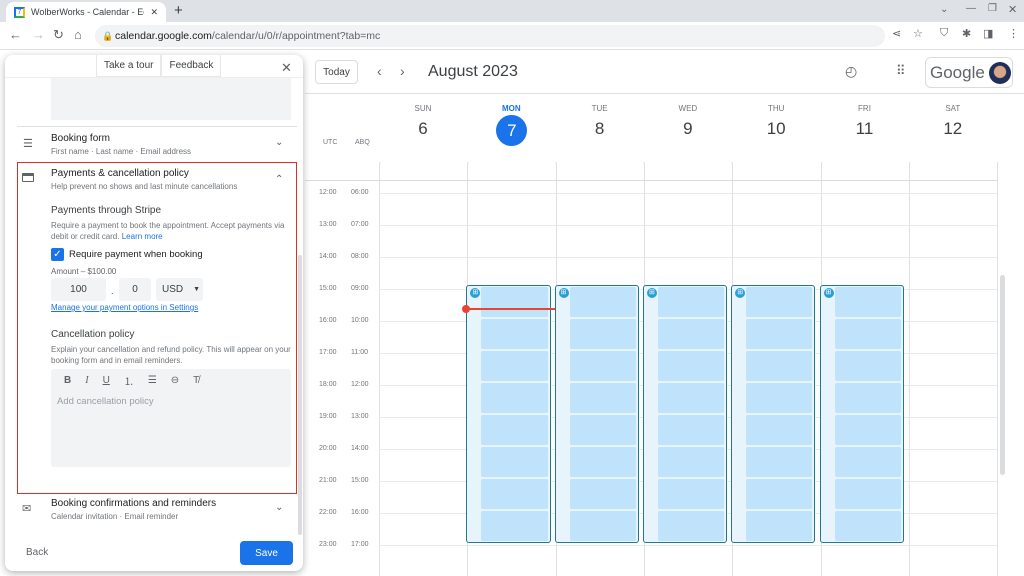 This screenshot has height=576, width=1024. I want to click on italic-icon: I, so click(87, 380).